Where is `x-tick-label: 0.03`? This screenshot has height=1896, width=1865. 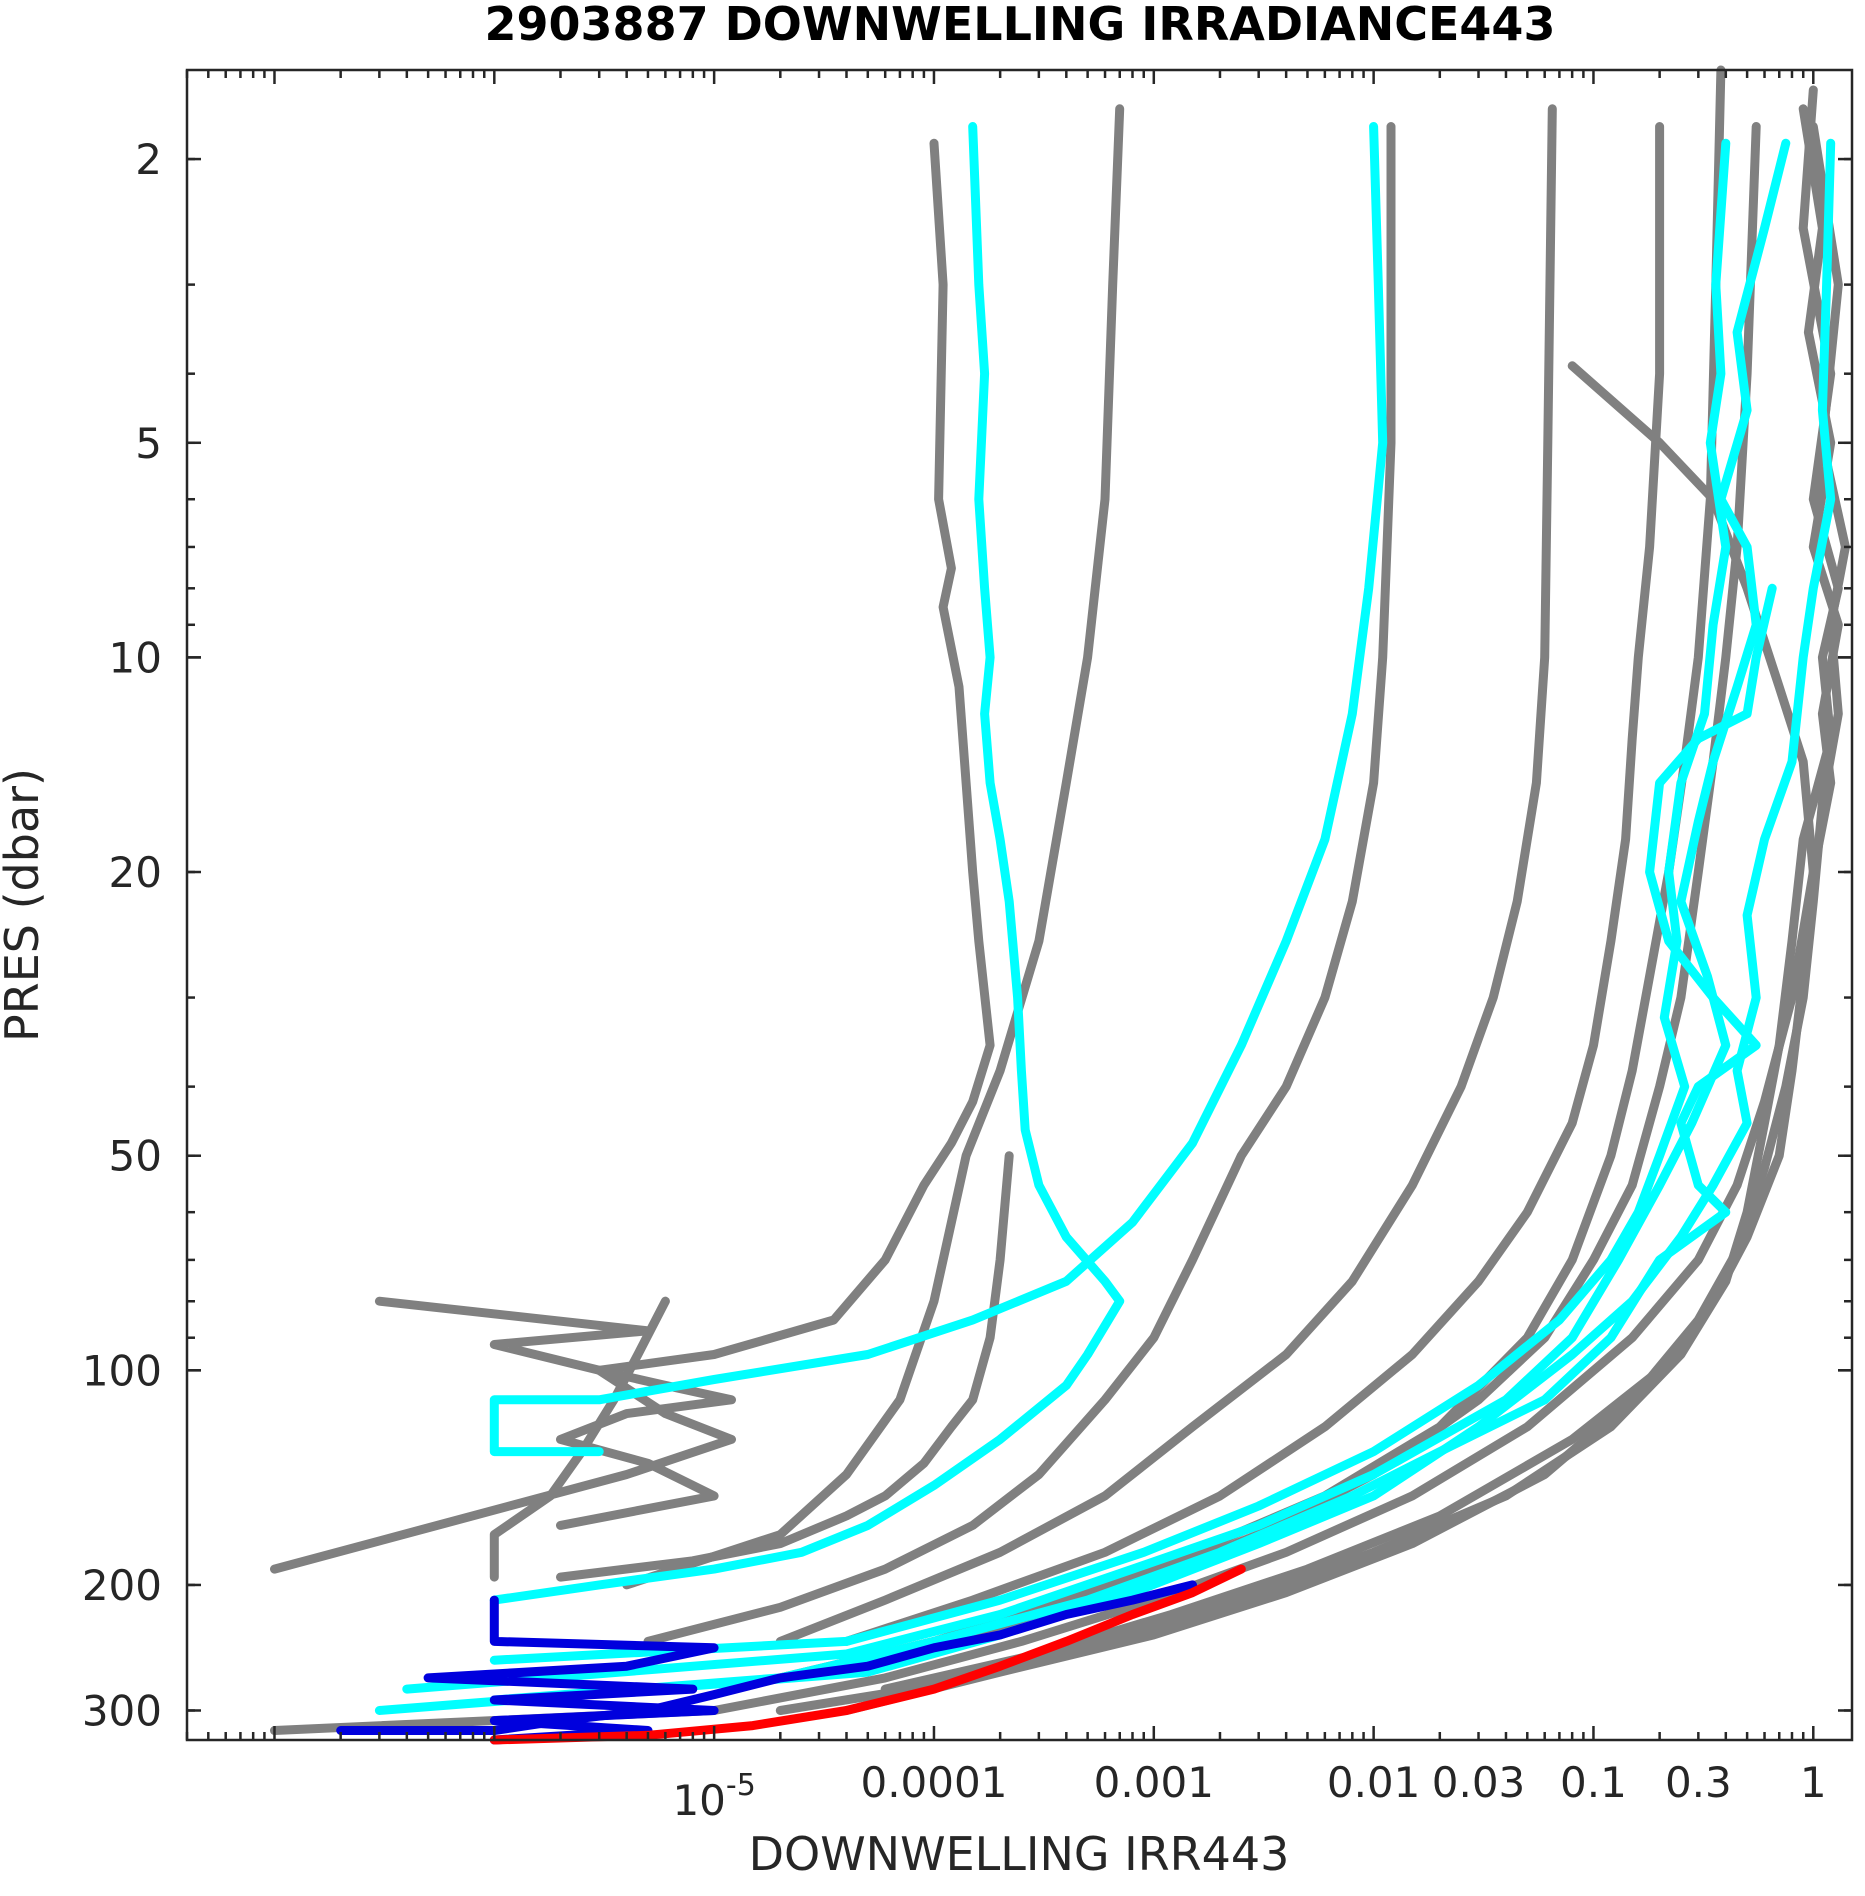 x-tick-label: 0.03 is located at coordinates (1479, 1782).